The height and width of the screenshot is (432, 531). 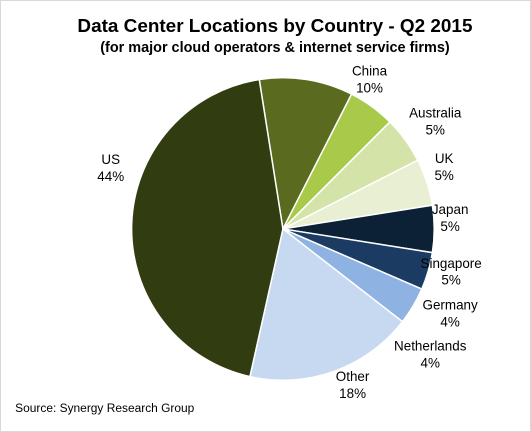 What do you see at coordinates (435, 121) in the screenshot?
I see `slice-label-australia: Australia 5%` at bounding box center [435, 121].